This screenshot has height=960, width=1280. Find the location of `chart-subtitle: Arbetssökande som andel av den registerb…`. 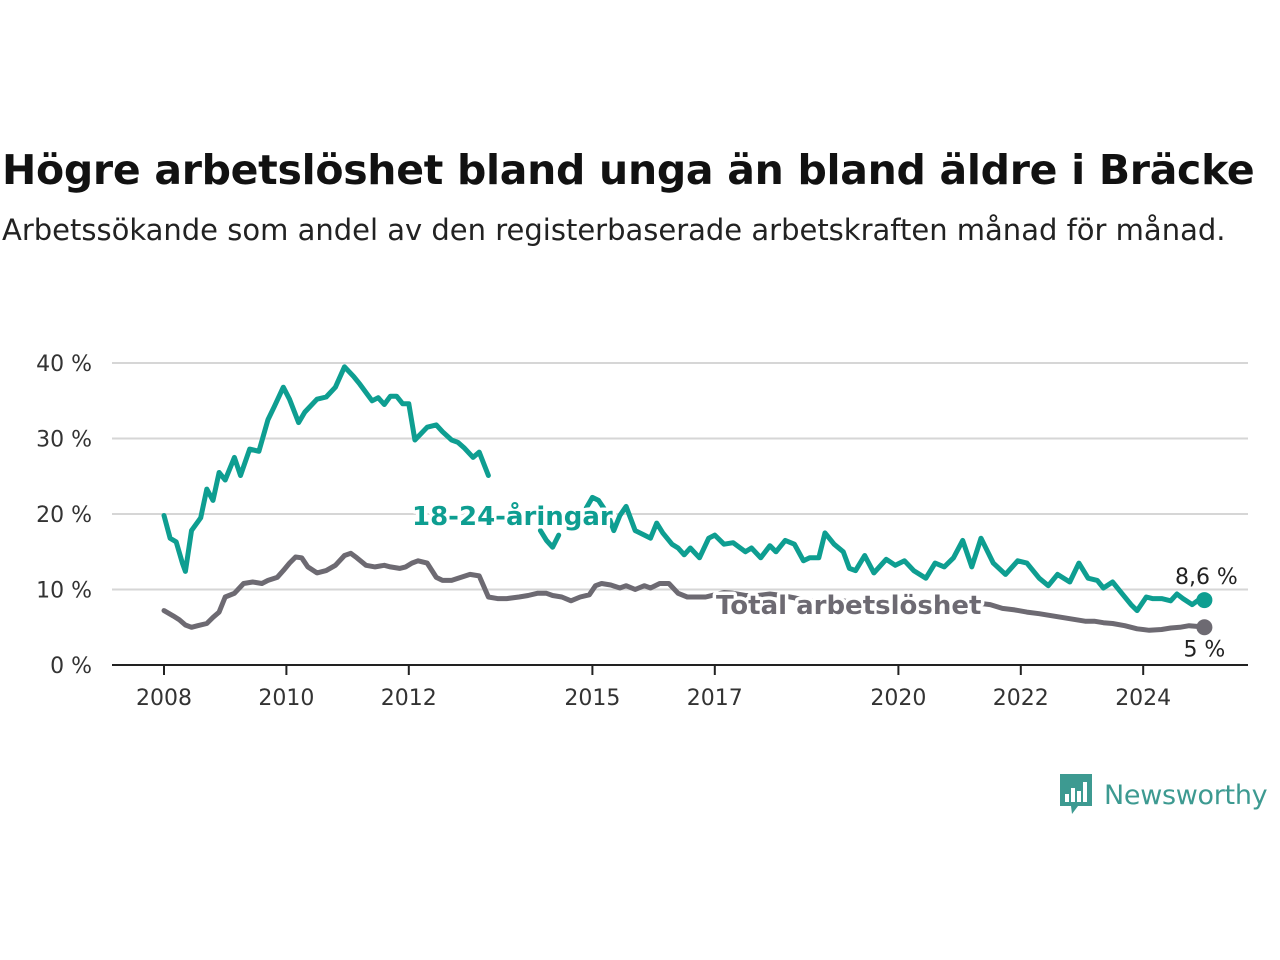

chart-subtitle: Arbetssökande som andel av den registerb… is located at coordinates (614, 230).